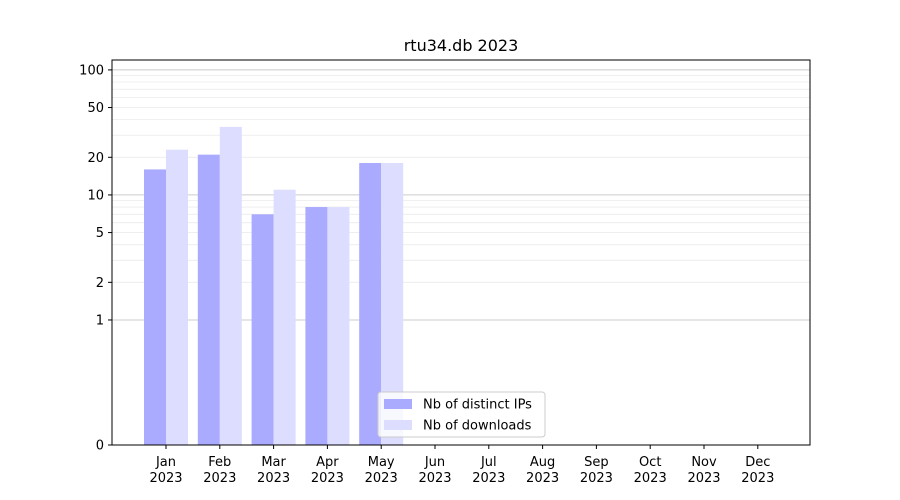 Image resolution: width=900 pixels, height=500 pixels. I want to click on y-tick-label: 2, so click(100, 283).